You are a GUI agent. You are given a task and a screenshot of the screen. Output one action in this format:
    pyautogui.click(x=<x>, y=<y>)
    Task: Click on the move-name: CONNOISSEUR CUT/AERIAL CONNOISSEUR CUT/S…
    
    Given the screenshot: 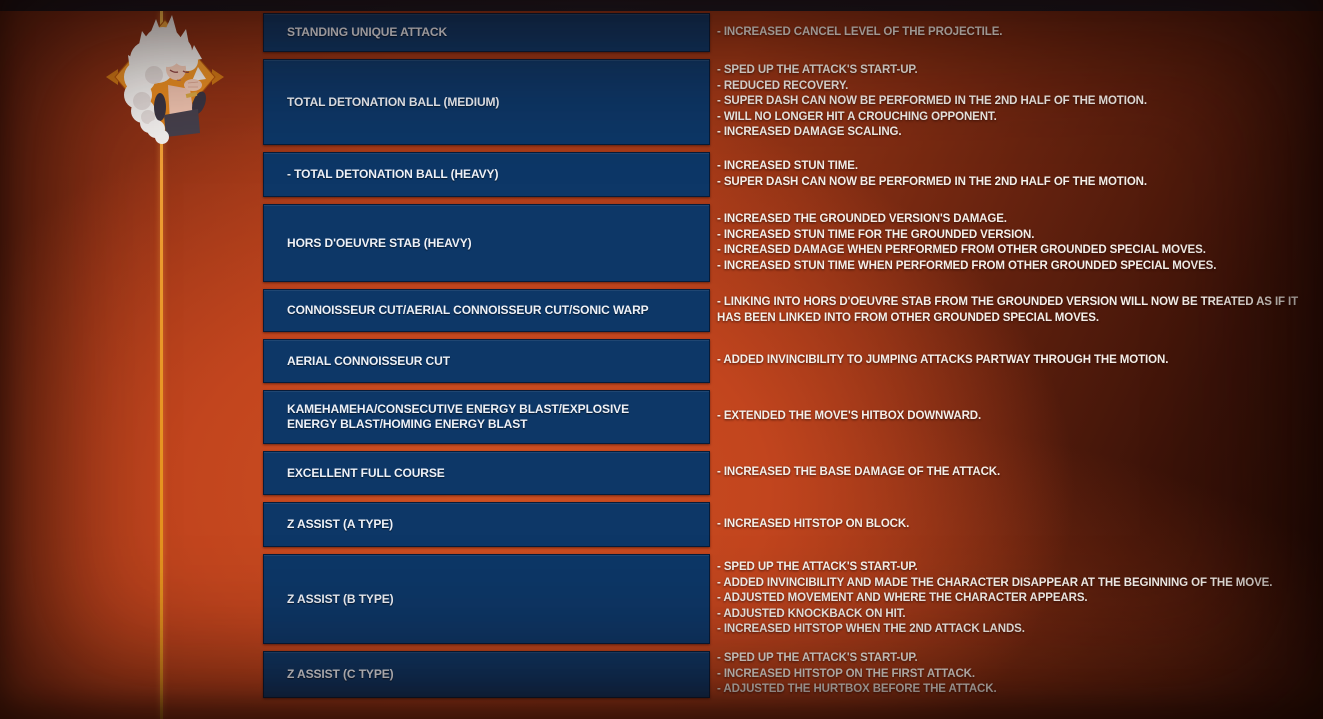 What is the action you would take?
    pyautogui.click(x=468, y=310)
    